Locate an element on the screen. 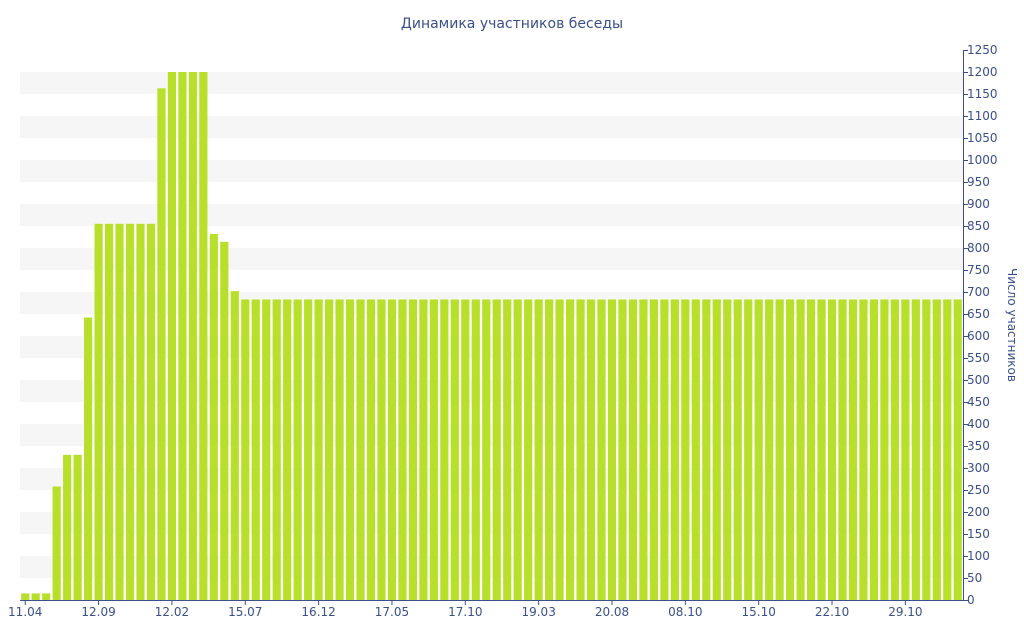  y-tick-label: 700 is located at coordinates (978, 292).